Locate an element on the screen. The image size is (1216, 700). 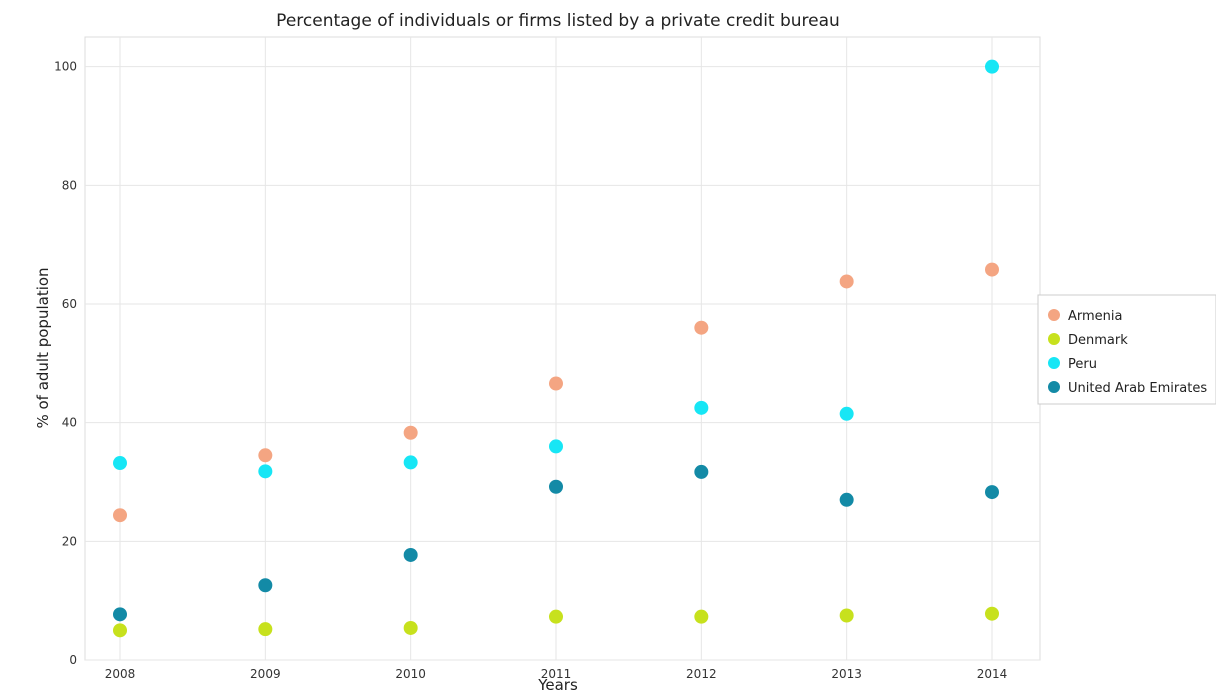
point-armenia-2014 is located at coordinates (992, 269).